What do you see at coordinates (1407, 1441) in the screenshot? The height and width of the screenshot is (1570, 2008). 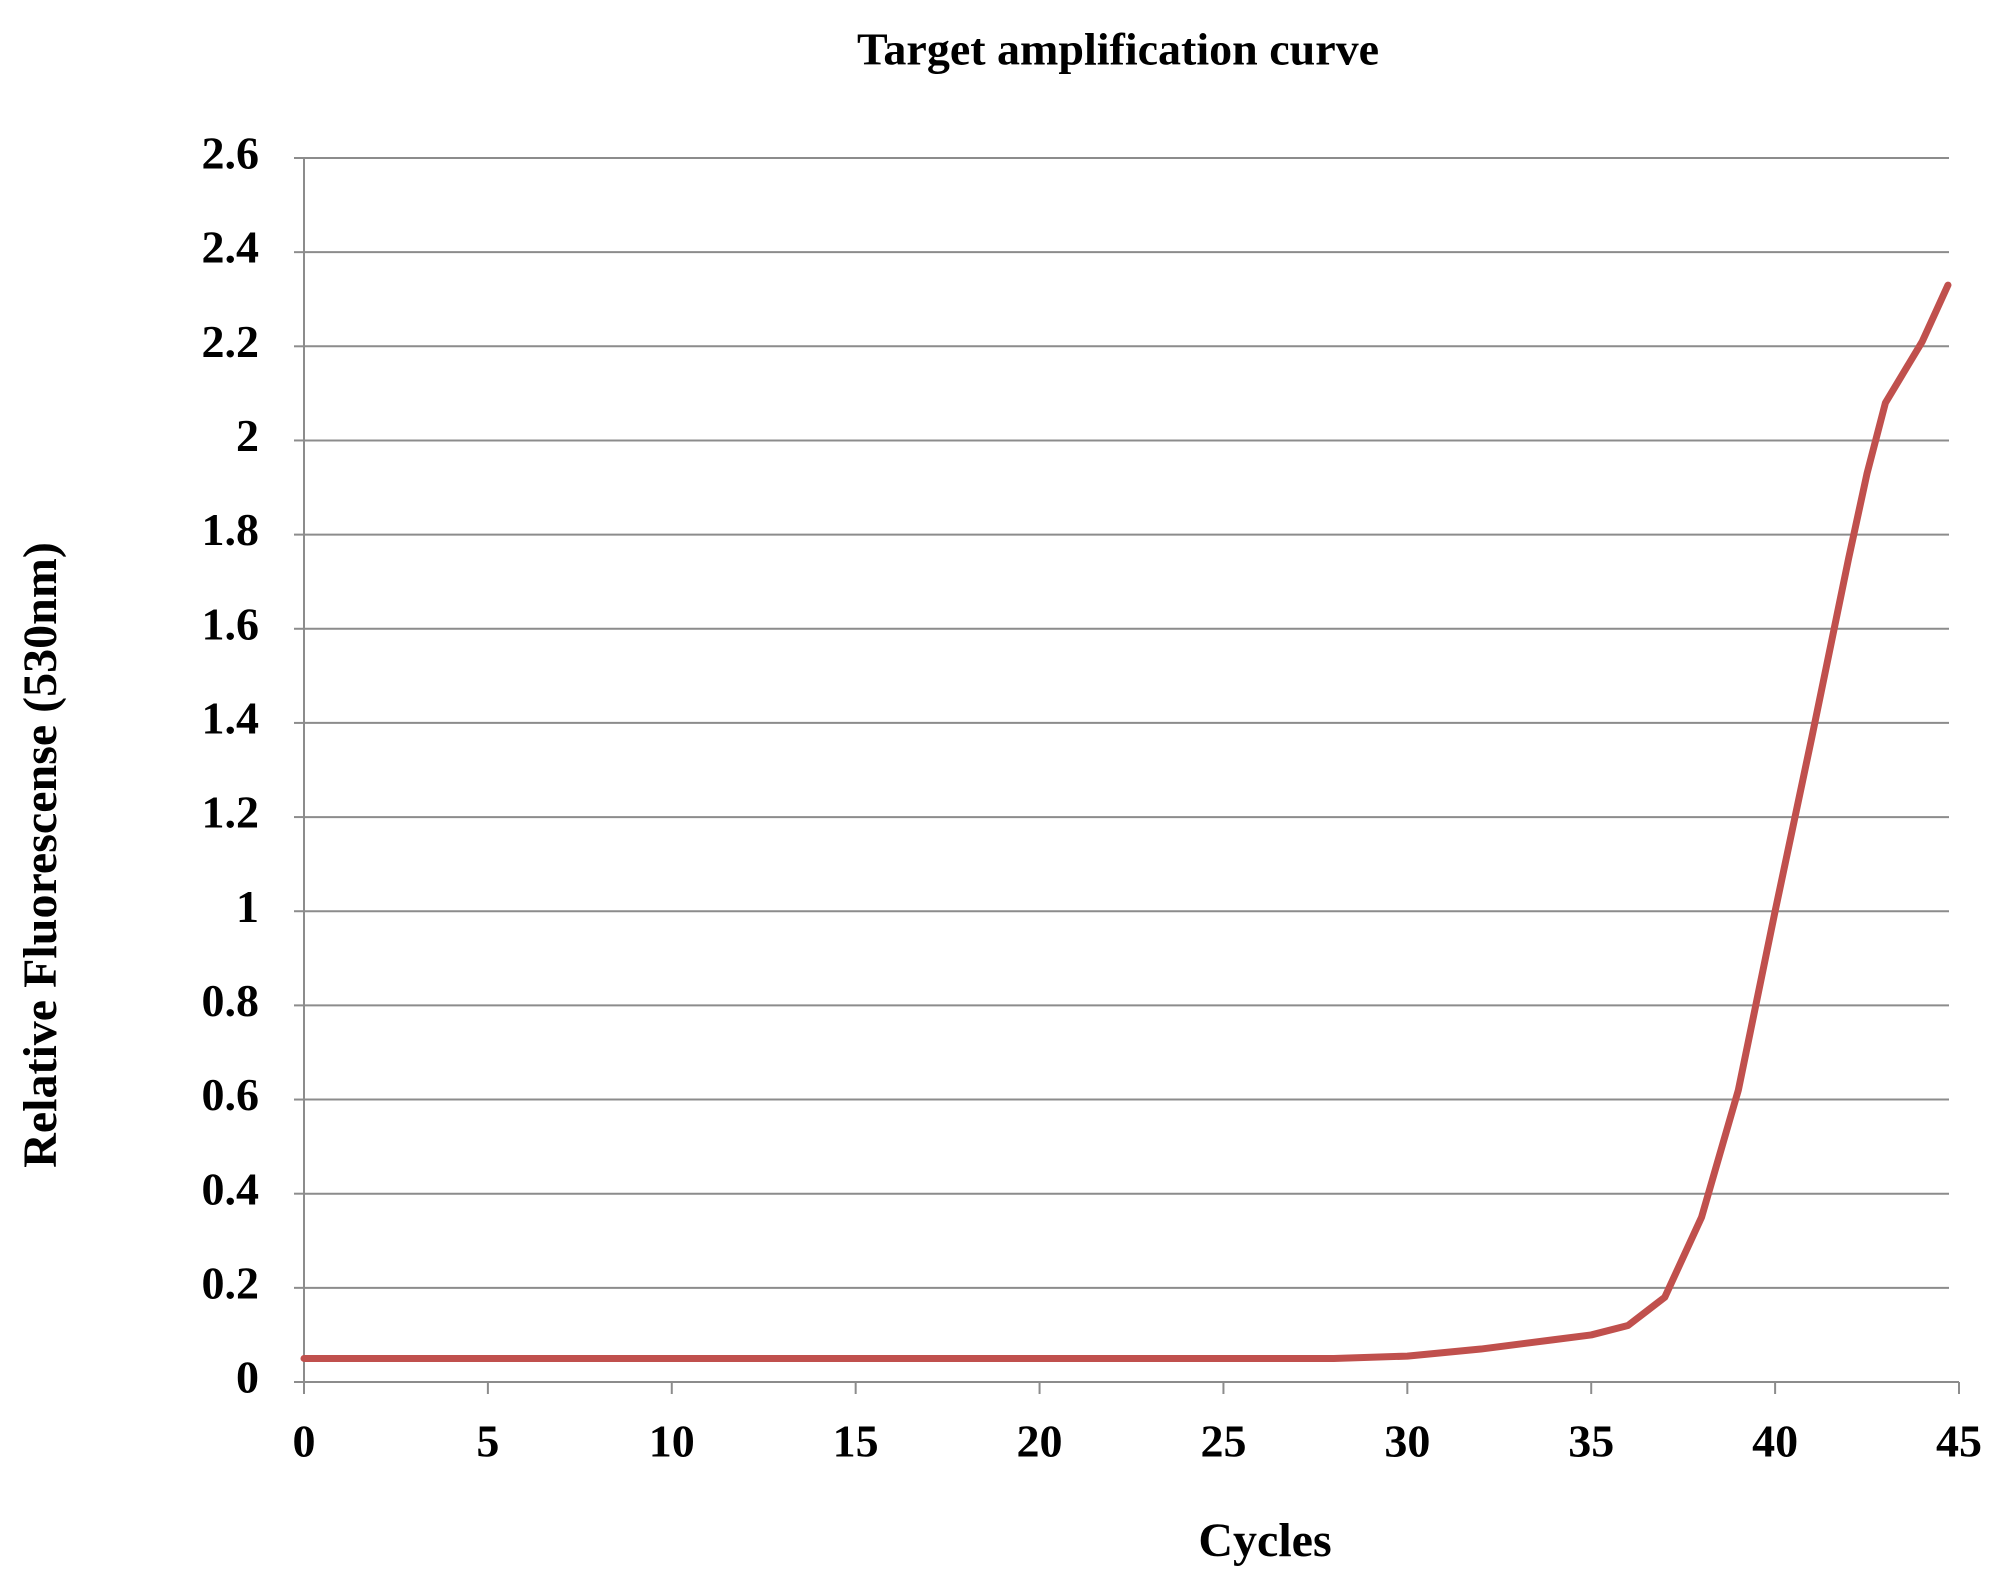 I see `x-tick-label: 30` at bounding box center [1407, 1441].